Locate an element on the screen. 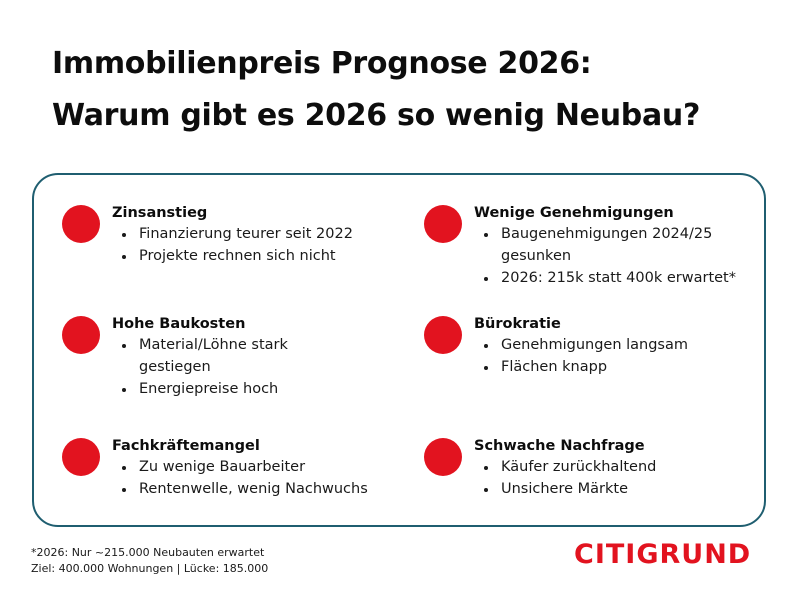  bullet-item: Flächen knapp is located at coordinates (628, 367).